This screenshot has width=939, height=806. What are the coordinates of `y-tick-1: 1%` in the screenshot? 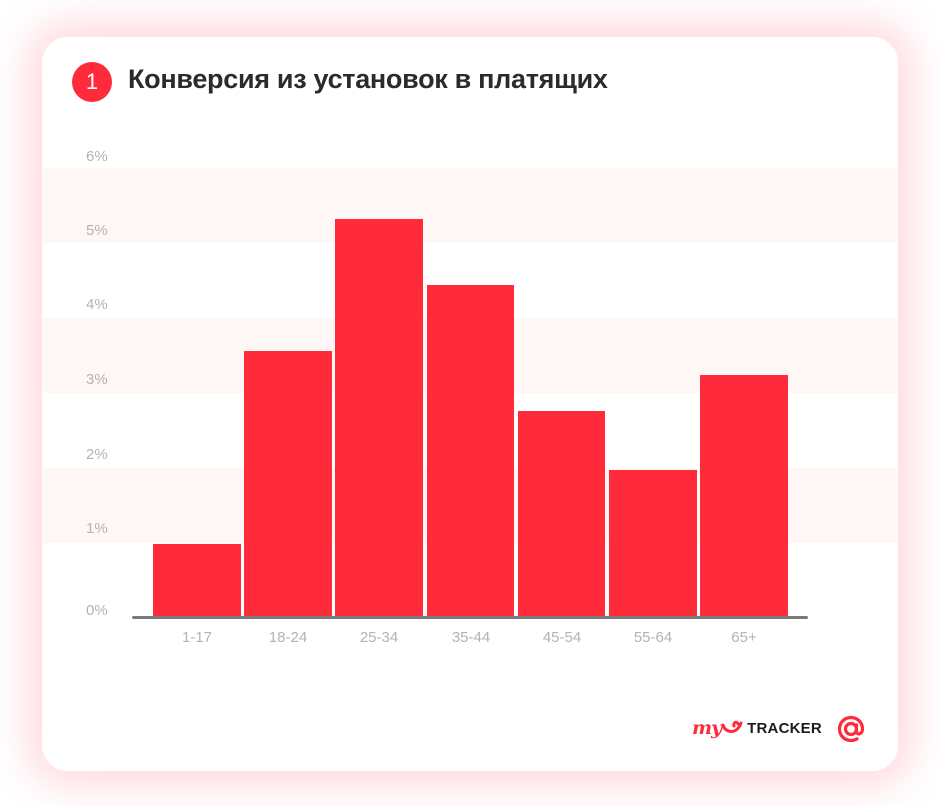 It's located at (97, 528).